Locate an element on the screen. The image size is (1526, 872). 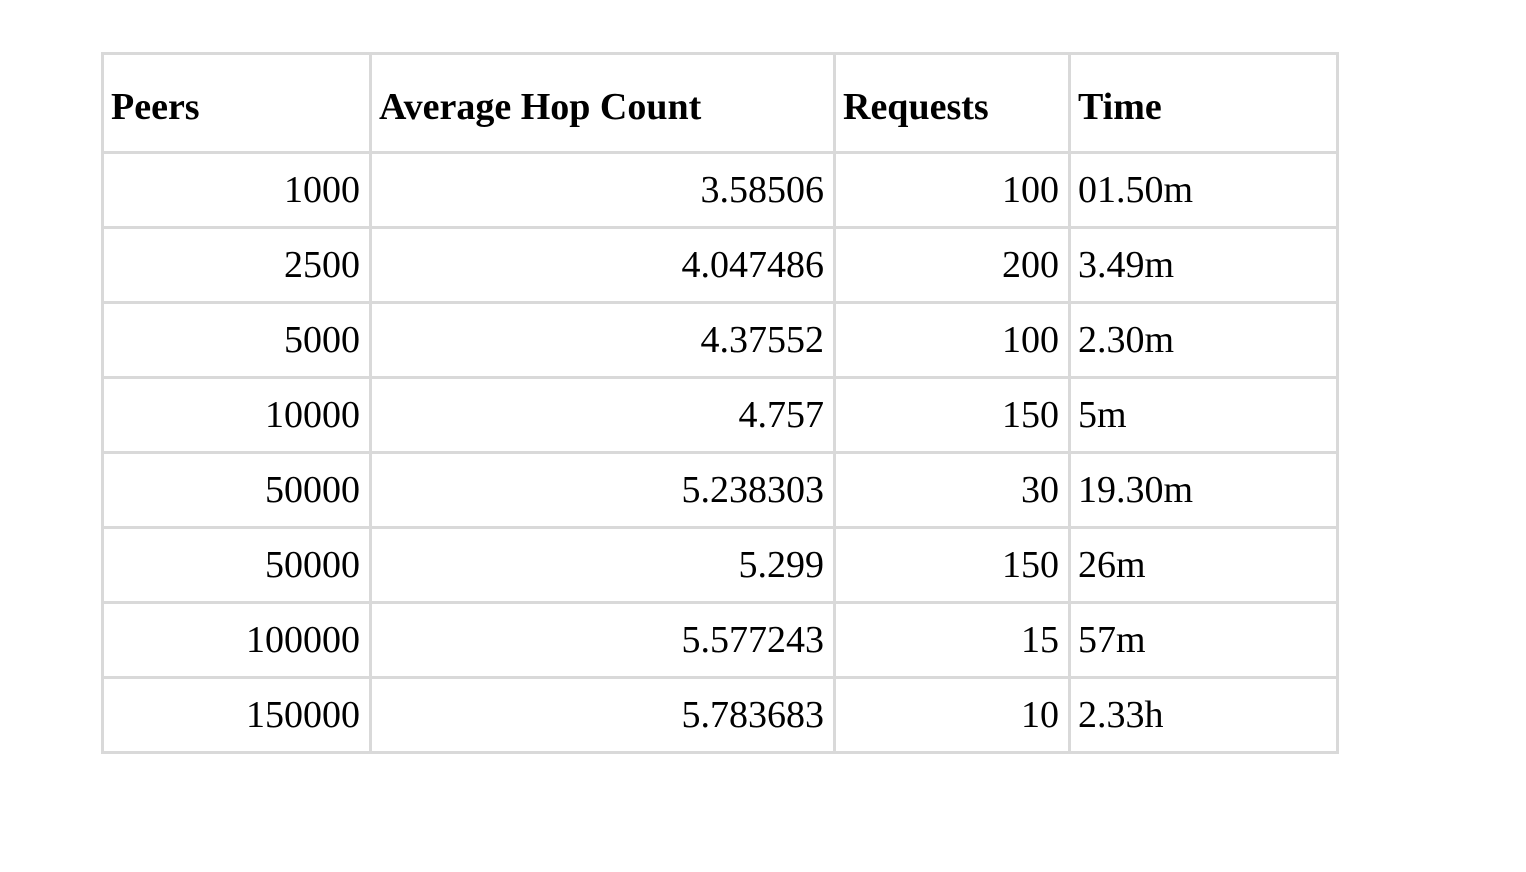
table-row: 100000 5.577243 15 57m is located at coordinates (720, 640).